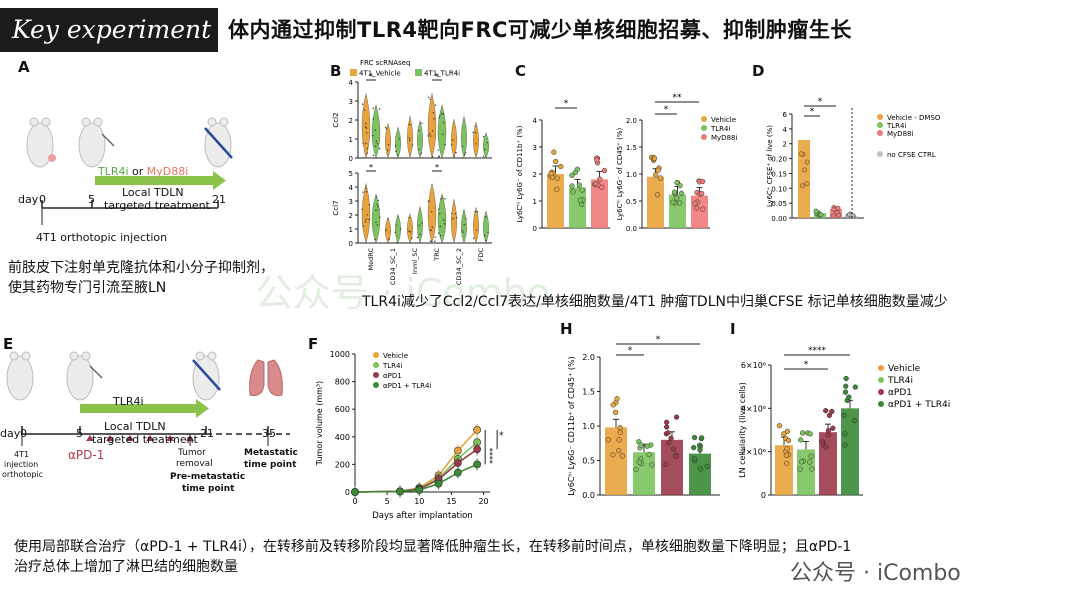  Describe the element at coordinates (588, 426) in the screenshot. I see `y-tick-label: 1.0` at that location.